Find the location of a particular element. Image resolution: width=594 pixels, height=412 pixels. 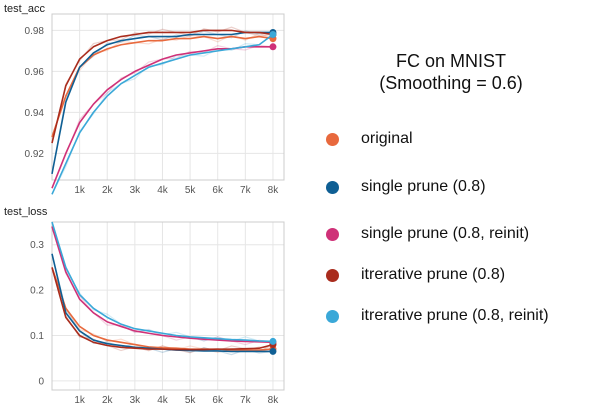

y-tick-label: 0.98 is located at coordinates (35, 31).